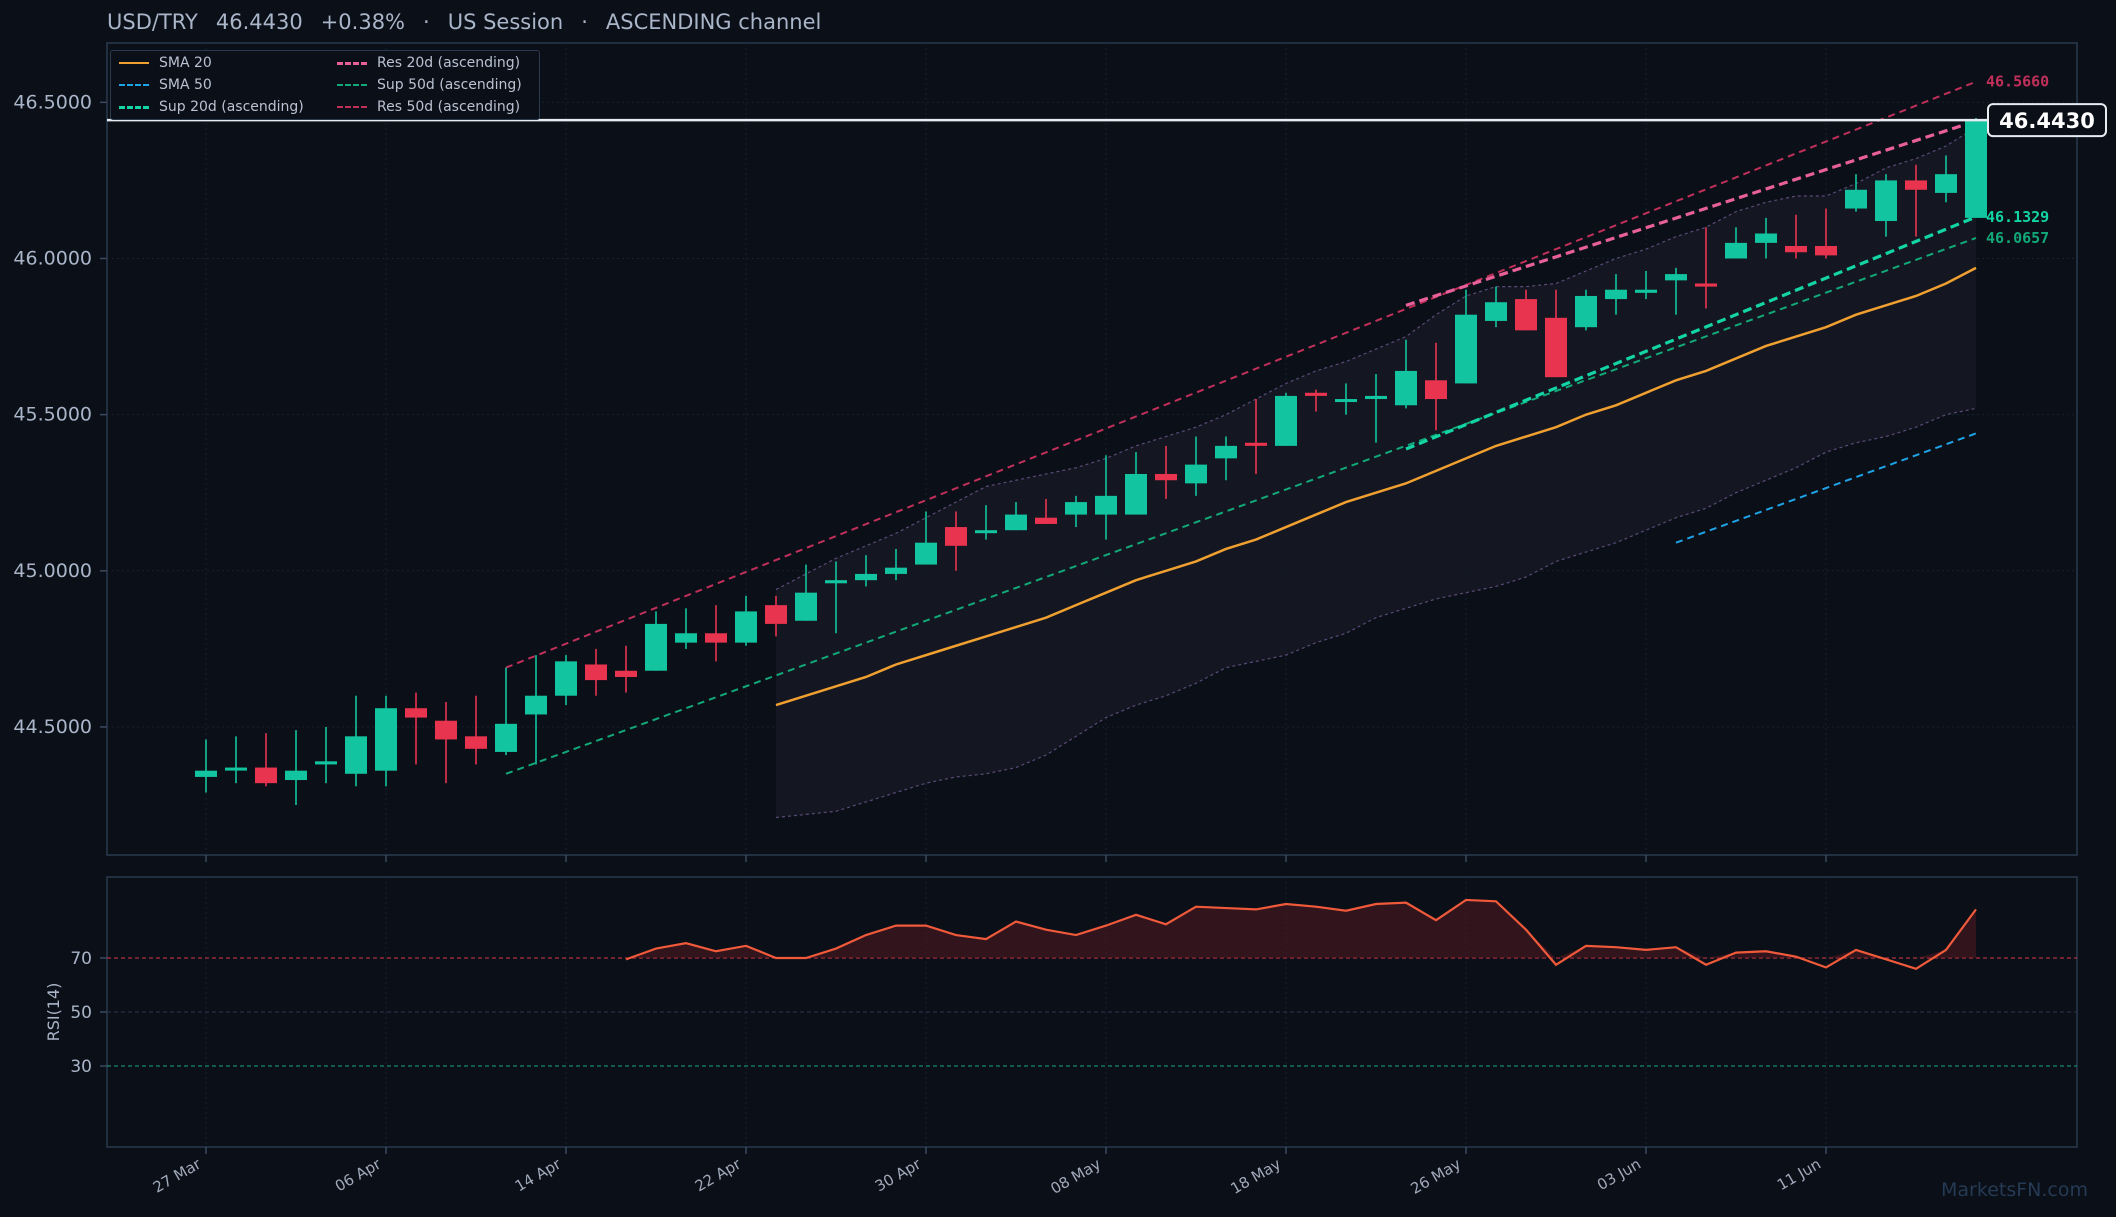  What do you see at coordinates (429, 85) in the screenshot?
I see `legend-item: Sup 50d (ascending)` at bounding box center [429, 85].